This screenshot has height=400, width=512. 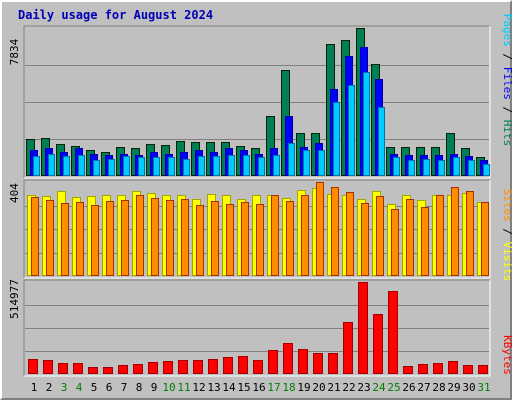 What do you see at coordinates (258, 387) in the screenshot?
I see `x-tick-label-day-16: 16` at bounding box center [258, 387].